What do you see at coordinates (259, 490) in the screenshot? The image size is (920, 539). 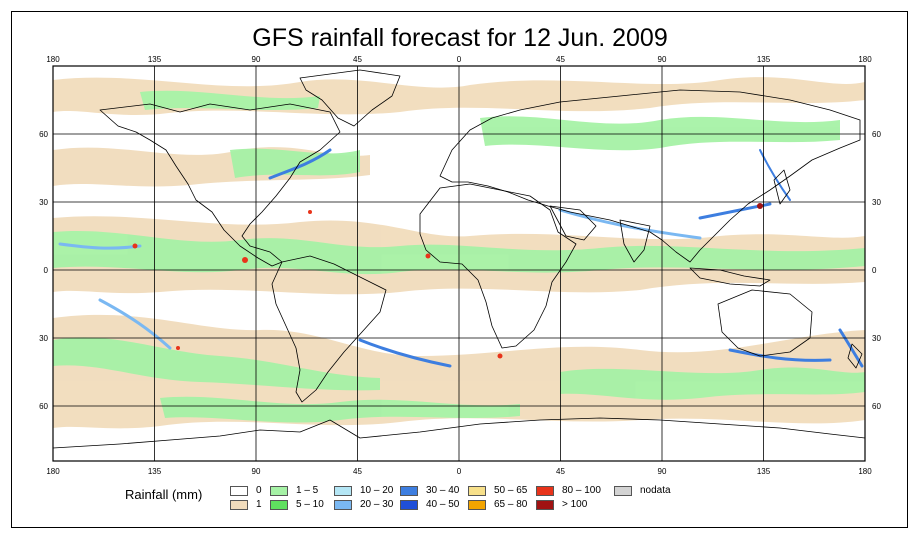 I see `legend-label-0: 0` at bounding box center [259, 490].